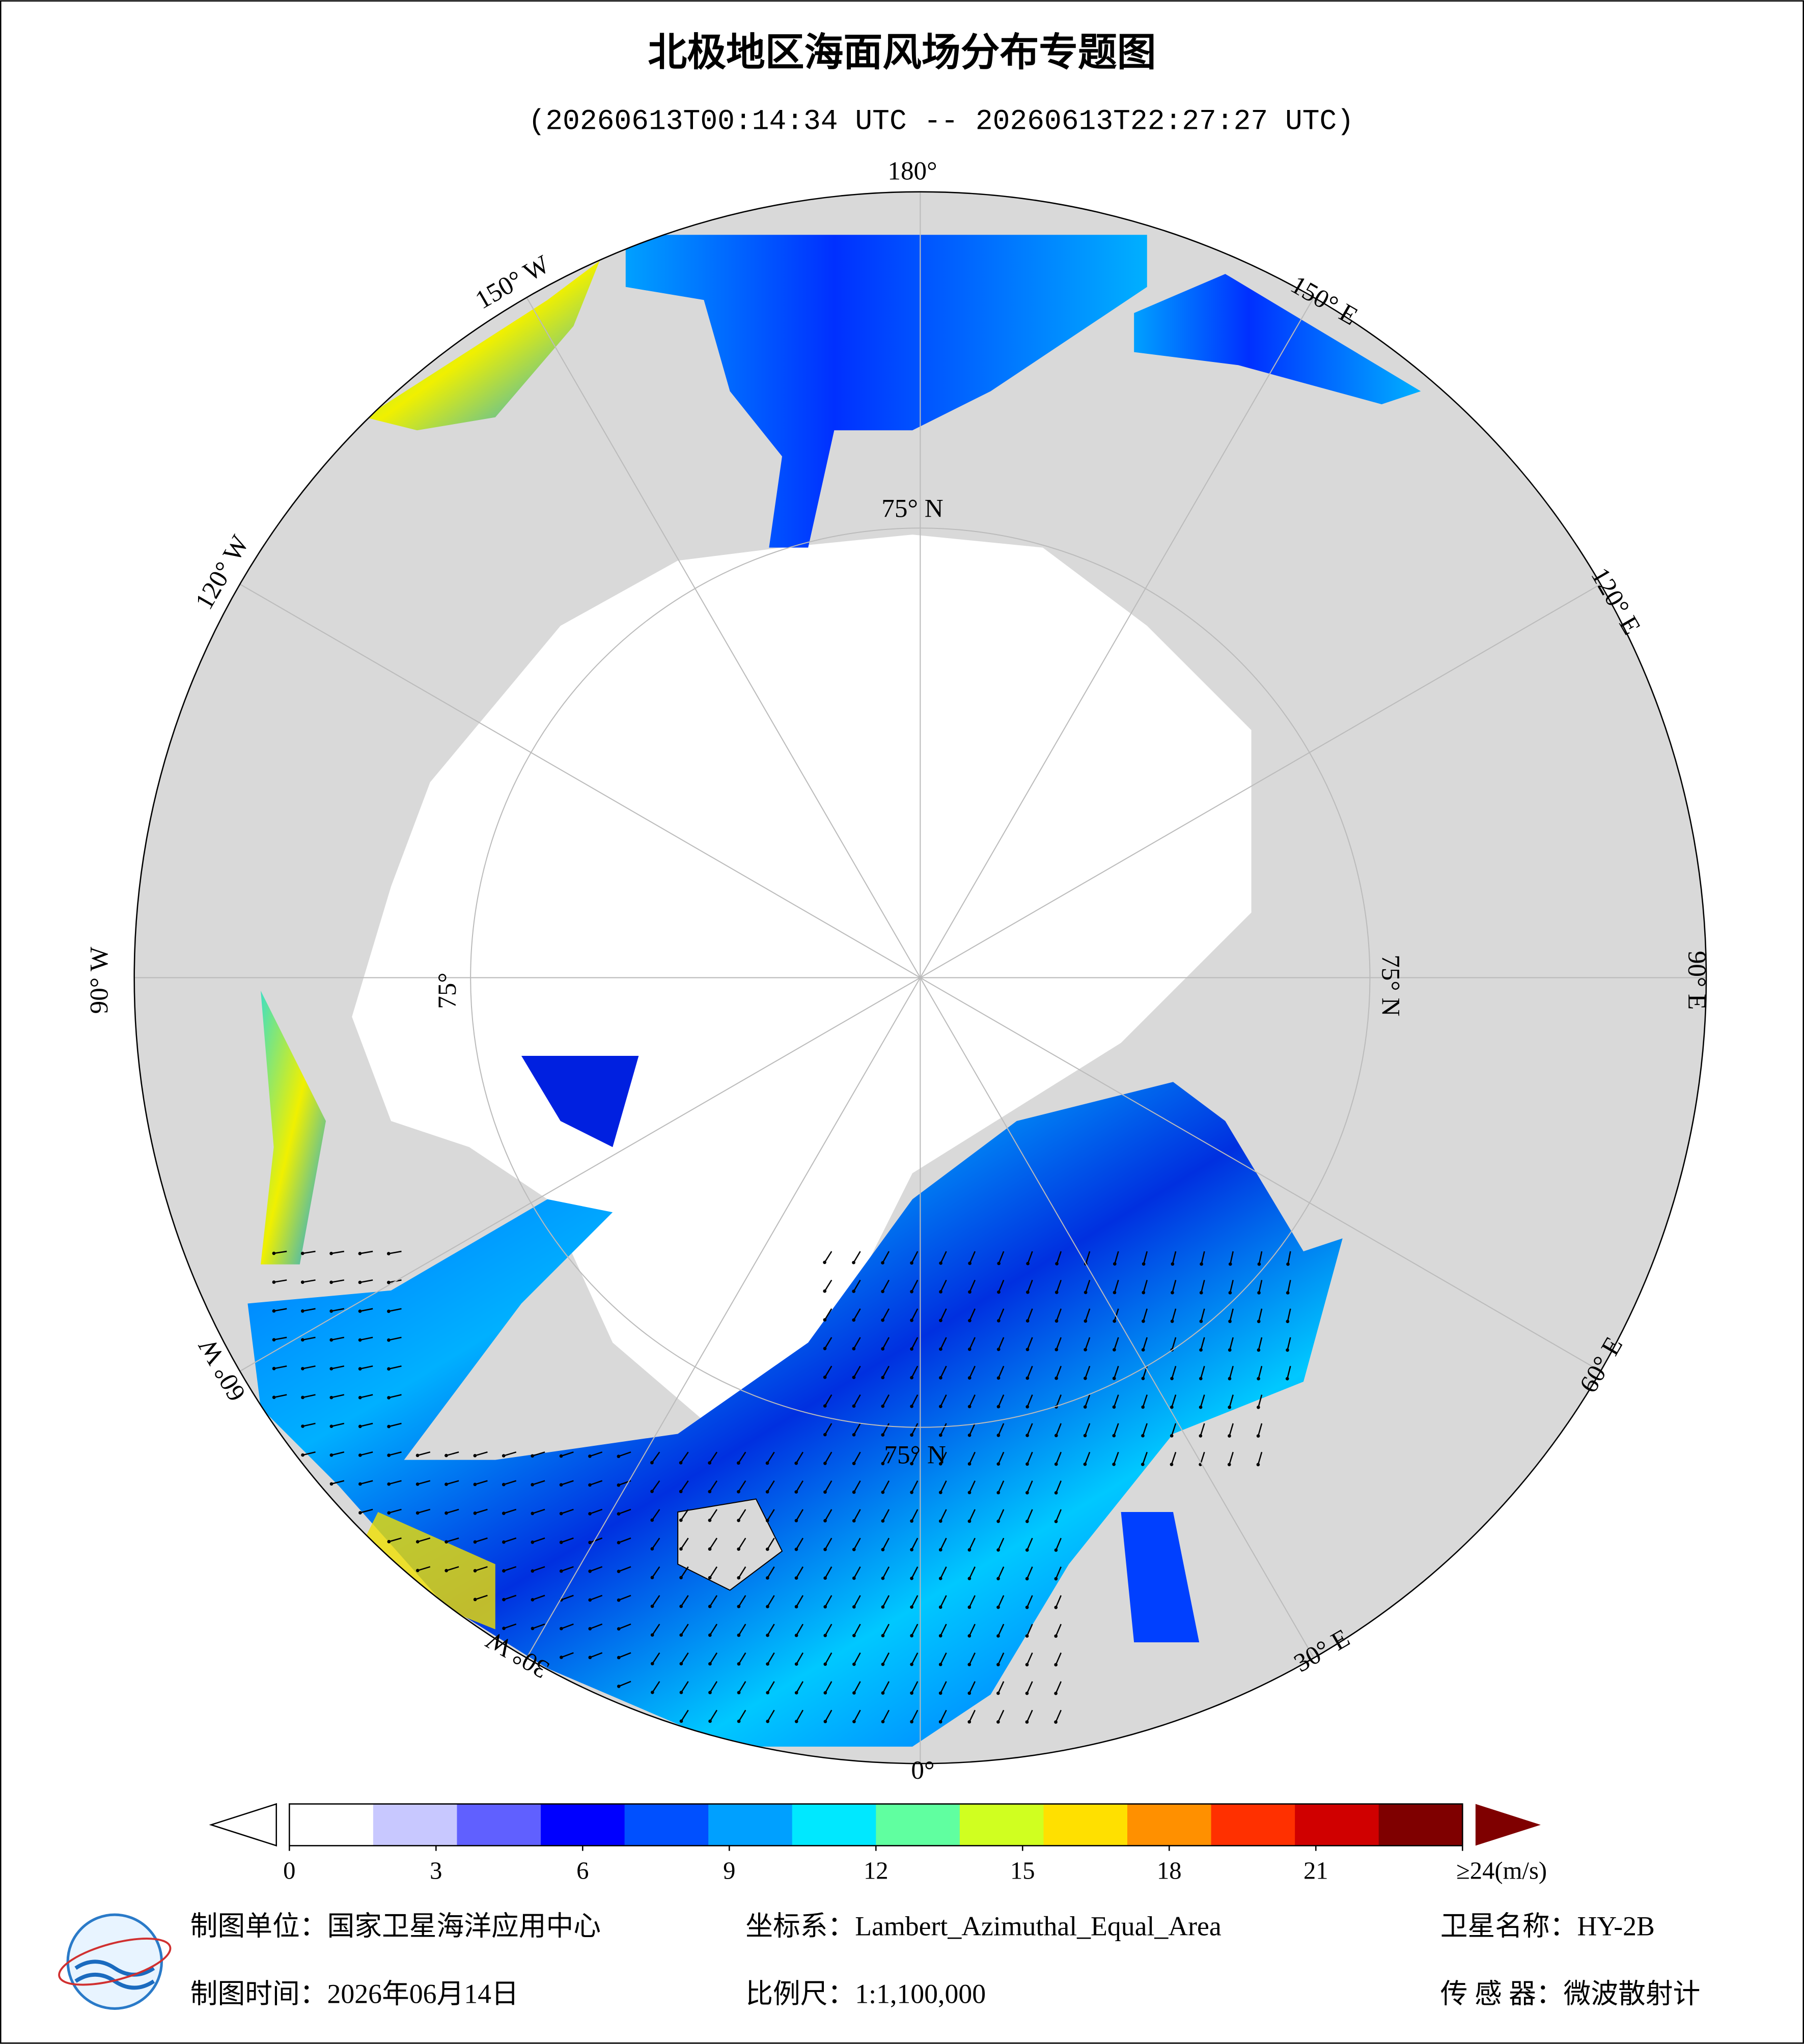  I want to click on colorbar-tick-label: 9, so click(729, 1870).